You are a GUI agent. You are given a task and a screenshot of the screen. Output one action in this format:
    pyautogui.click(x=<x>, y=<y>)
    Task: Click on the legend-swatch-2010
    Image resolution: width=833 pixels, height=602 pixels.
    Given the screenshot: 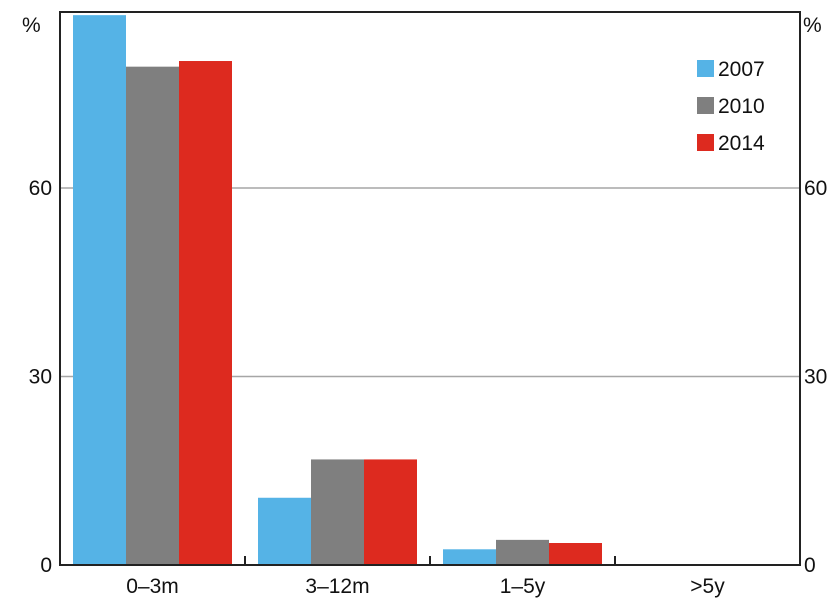 What is the action you would take?
    pyautogui.click(x=705, y=105)
    